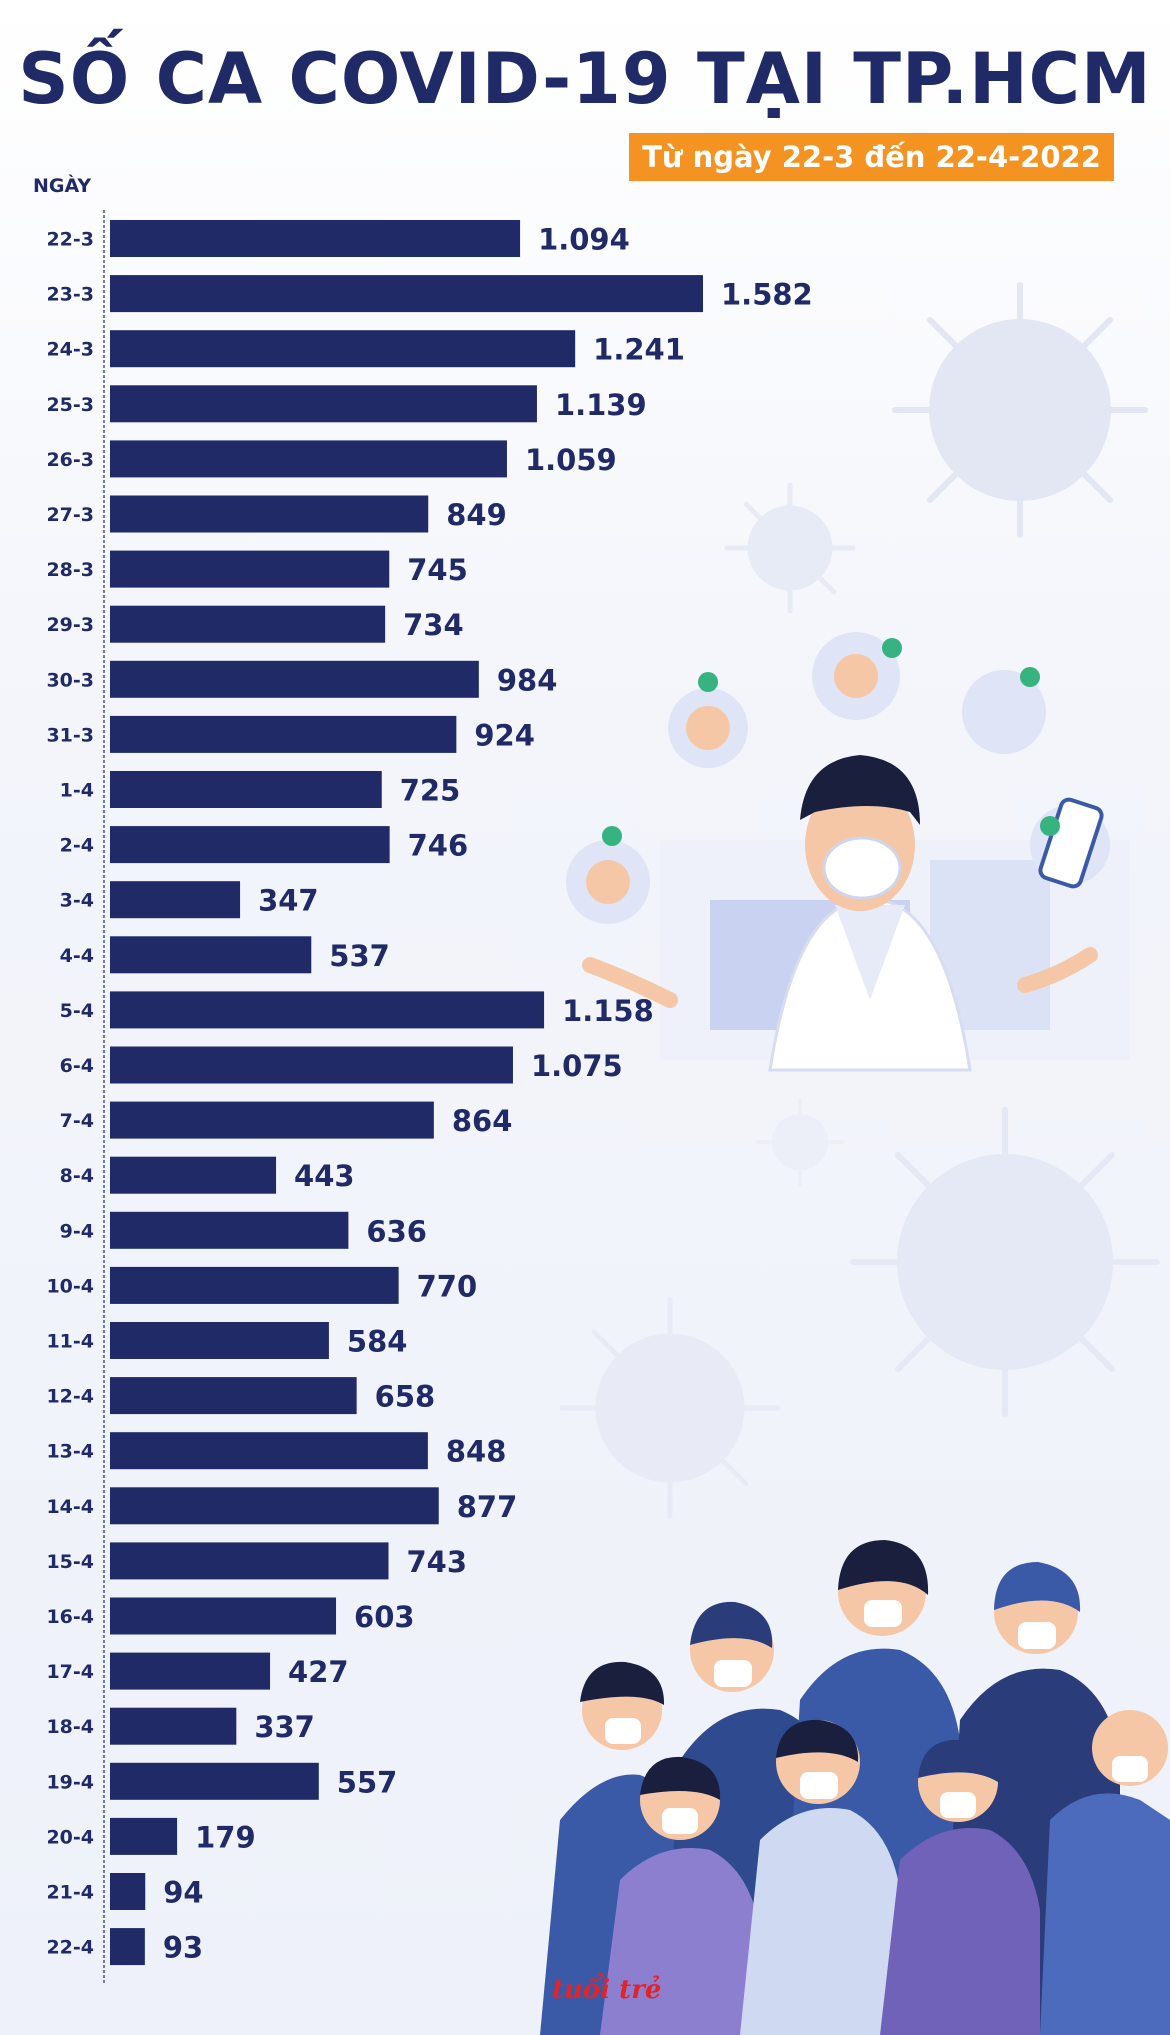 The height and width of the screenshot is (2035, 1170). Describe the element at coordinates (639, 350) in the screenshot. I see `value-label: 1.241` at that location.